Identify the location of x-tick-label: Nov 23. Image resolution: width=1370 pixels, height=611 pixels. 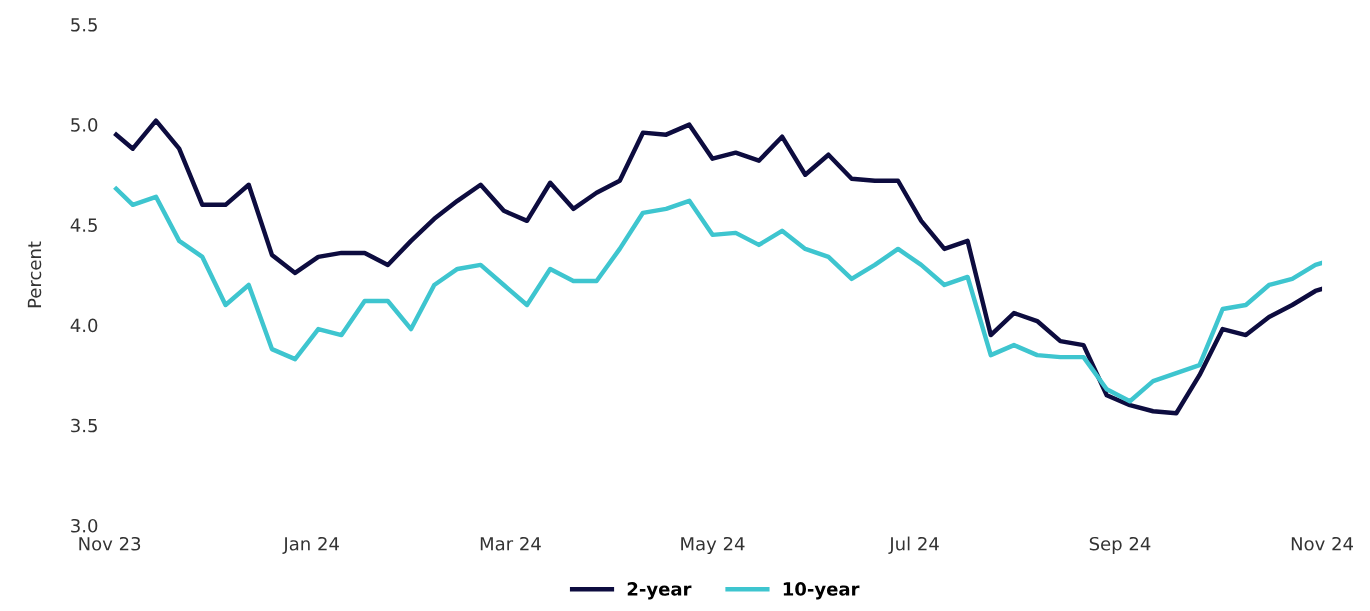
(110, 543).